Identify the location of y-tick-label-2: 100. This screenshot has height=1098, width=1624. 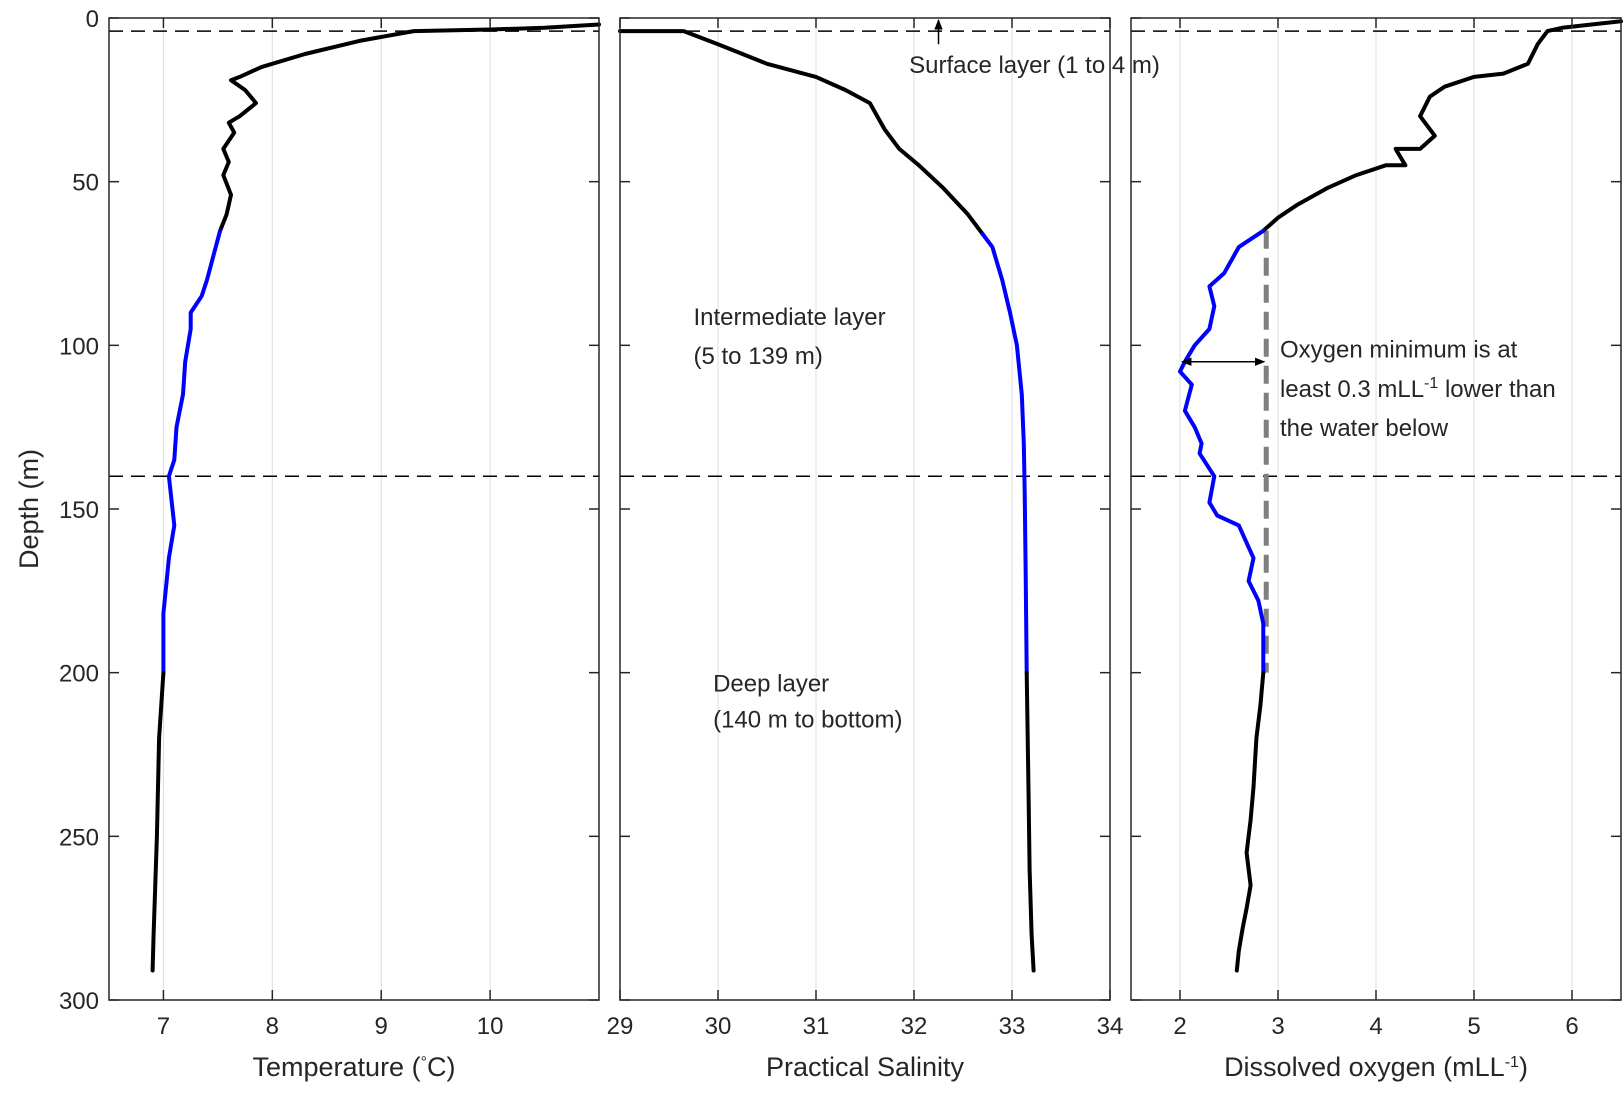
(79, 346).